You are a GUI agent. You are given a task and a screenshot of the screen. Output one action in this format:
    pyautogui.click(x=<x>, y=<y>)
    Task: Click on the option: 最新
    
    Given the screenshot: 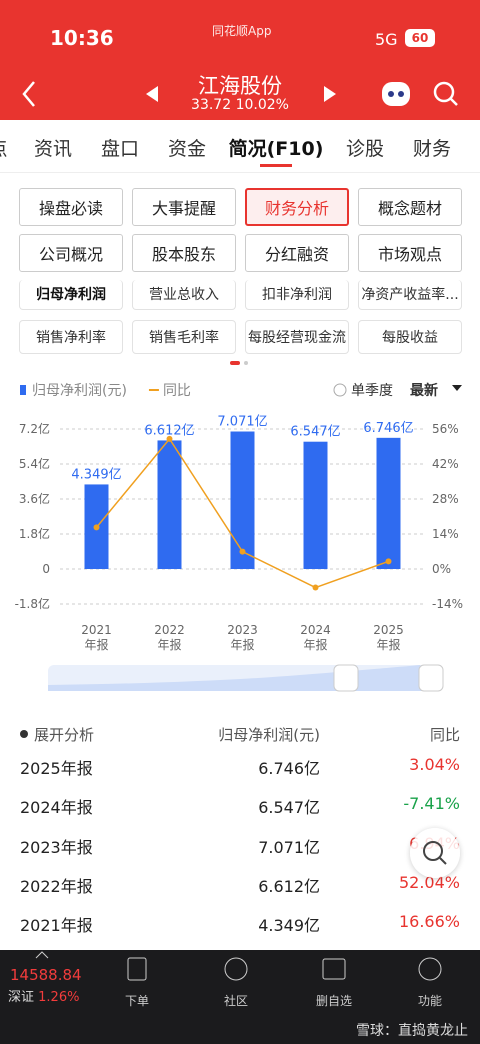 What is the action you would take?
    pyautogui.click(x=424, y=390)
    